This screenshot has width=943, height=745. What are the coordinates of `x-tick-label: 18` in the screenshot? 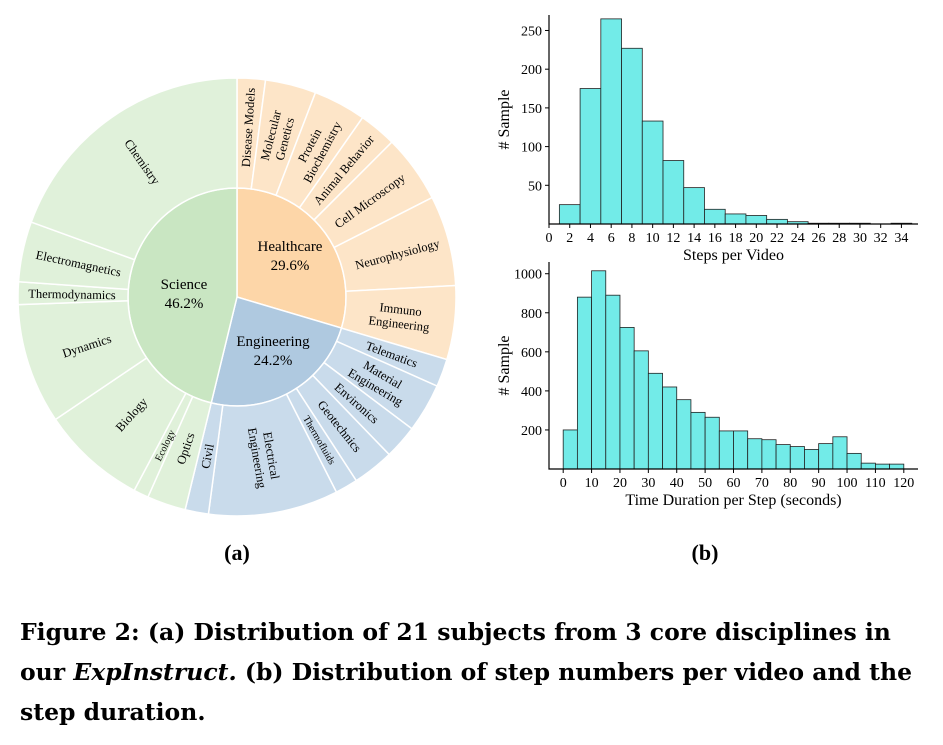 It's located at (736, 238).